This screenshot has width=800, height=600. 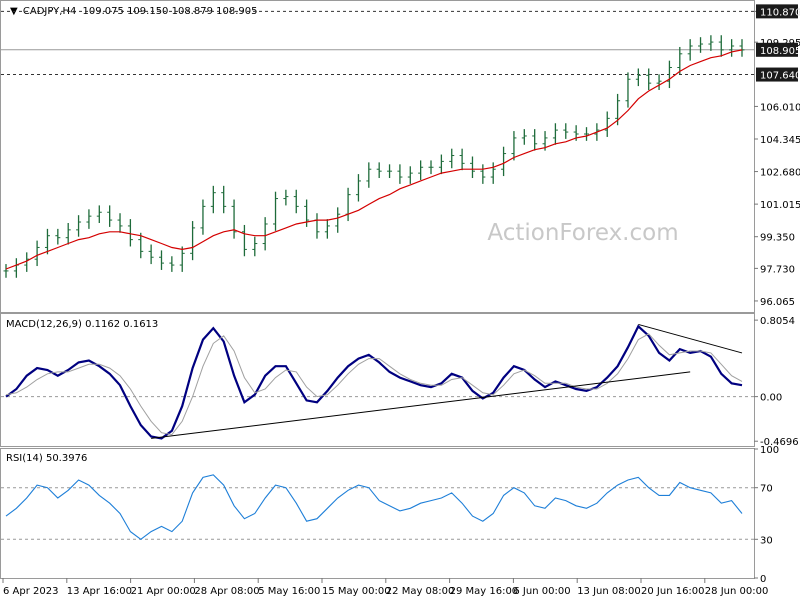 I want to click on macd-title: MACD(12,26,9) 0.1162 0.1613, so click(x=82, y=324).